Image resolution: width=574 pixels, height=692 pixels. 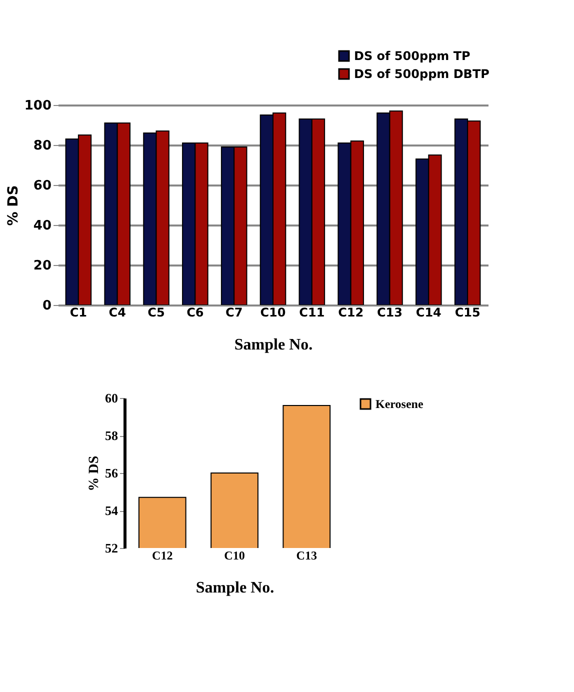 I want to click on x-tick-label: C11, so click(x=312, y=313).